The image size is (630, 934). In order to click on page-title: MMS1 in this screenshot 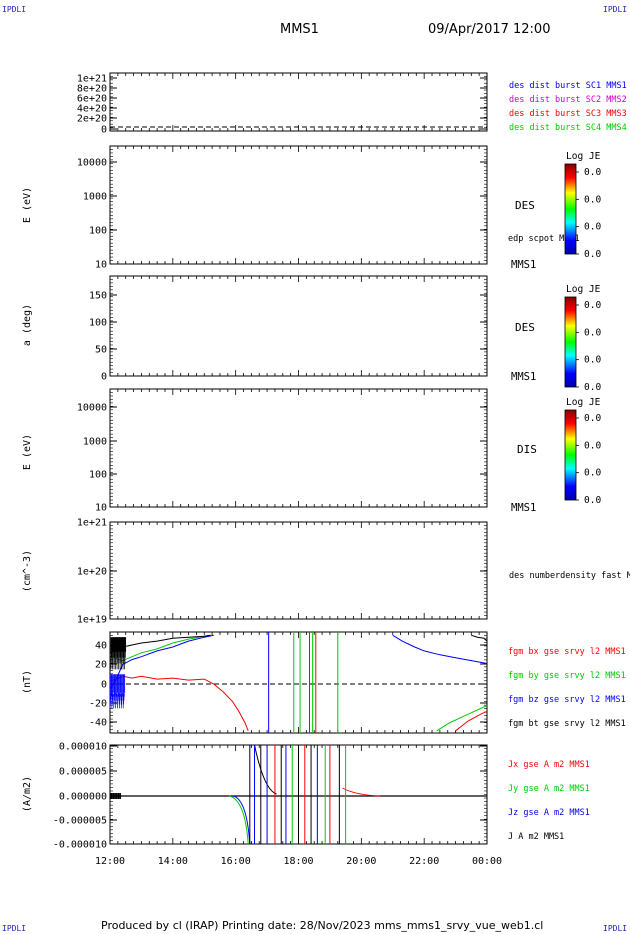, I will do `click(299, 29)`.